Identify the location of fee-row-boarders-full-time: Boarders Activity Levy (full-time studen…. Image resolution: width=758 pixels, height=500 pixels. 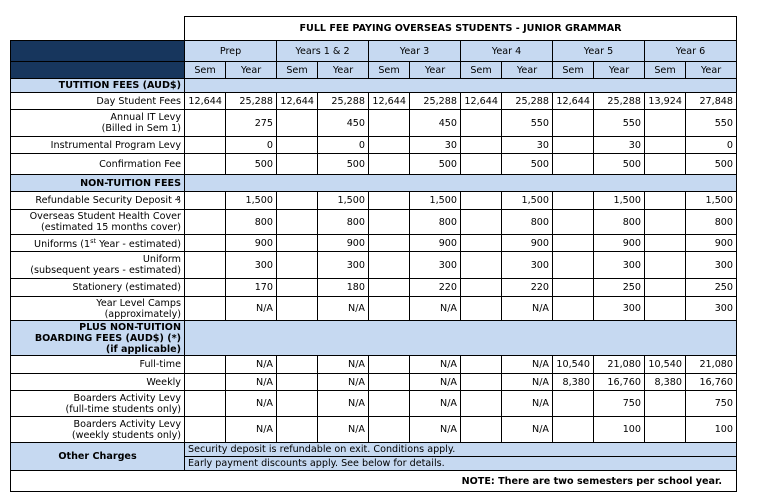
(374, 403).